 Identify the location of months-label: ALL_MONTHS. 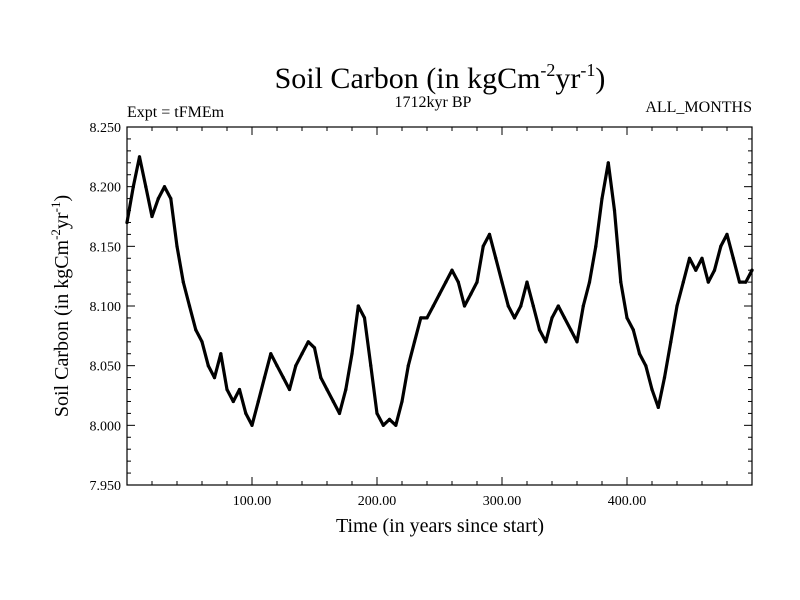
(698, 107).